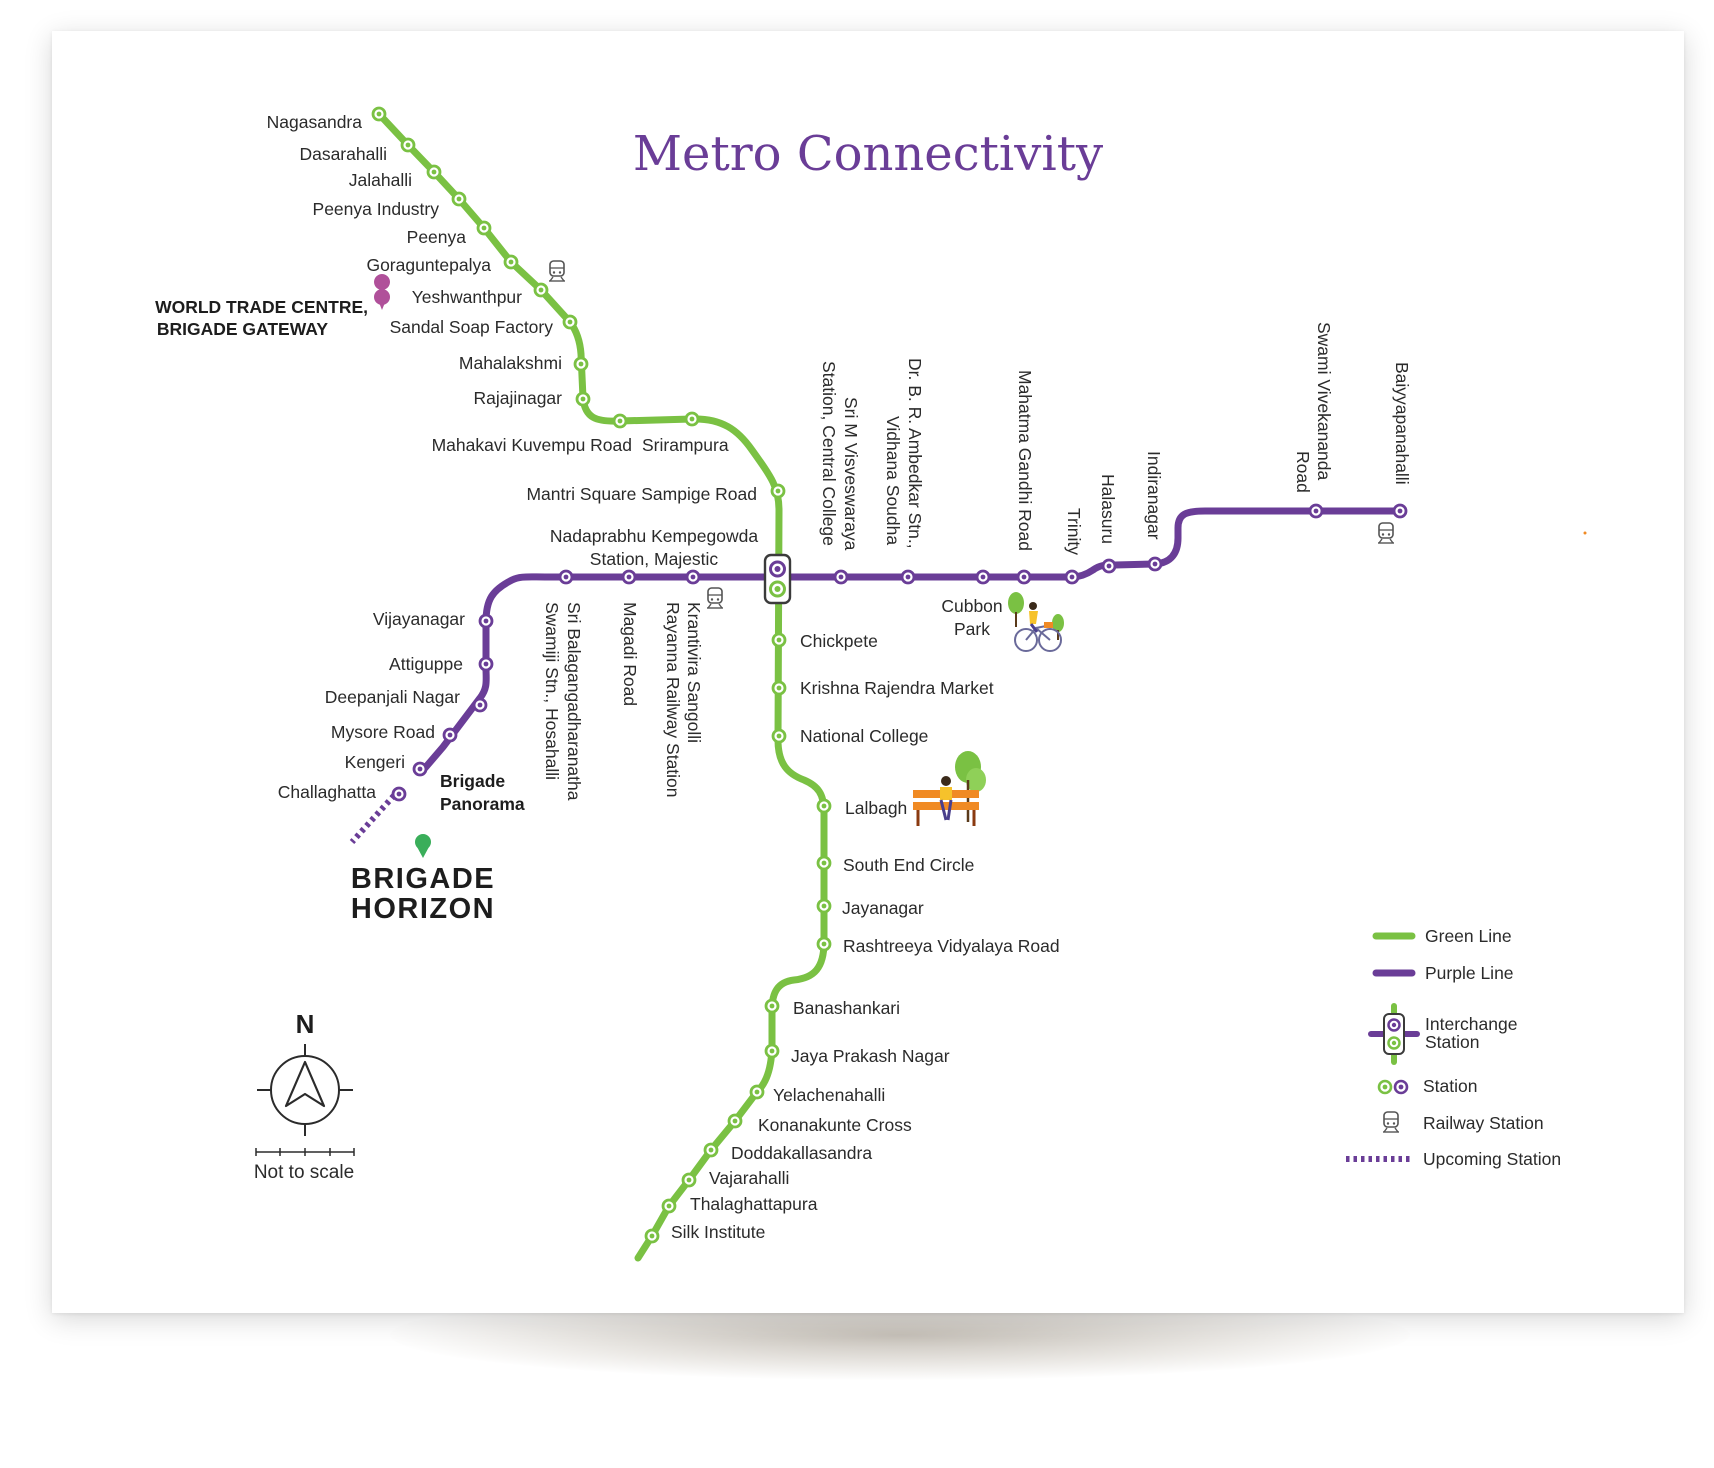  I want to click on station-label-attiguppe: Attiguppe, so click(426, 664).